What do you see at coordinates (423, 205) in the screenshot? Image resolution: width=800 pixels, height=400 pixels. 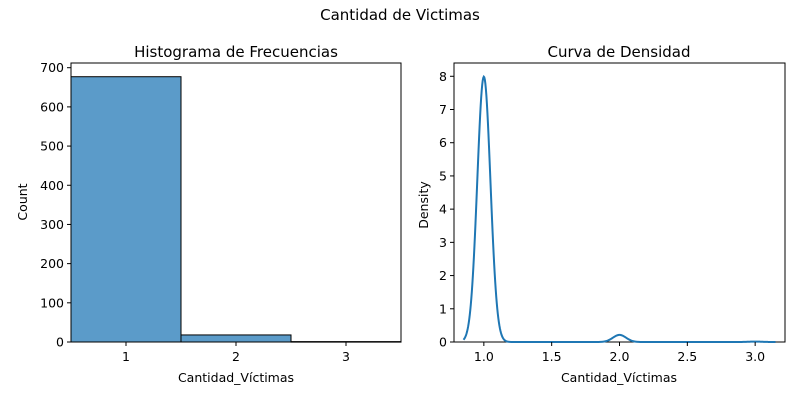 I see `density-y-label: Density` at bounding box center [423, 205].